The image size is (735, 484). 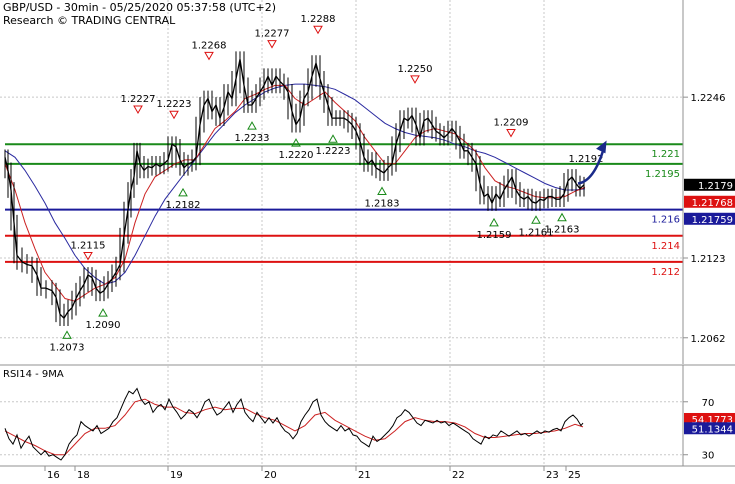 What do you see at coordinates (494, 235) in the screenshot?
I see `swing-low-label: 1.2159` at bounding box center [494, 235].